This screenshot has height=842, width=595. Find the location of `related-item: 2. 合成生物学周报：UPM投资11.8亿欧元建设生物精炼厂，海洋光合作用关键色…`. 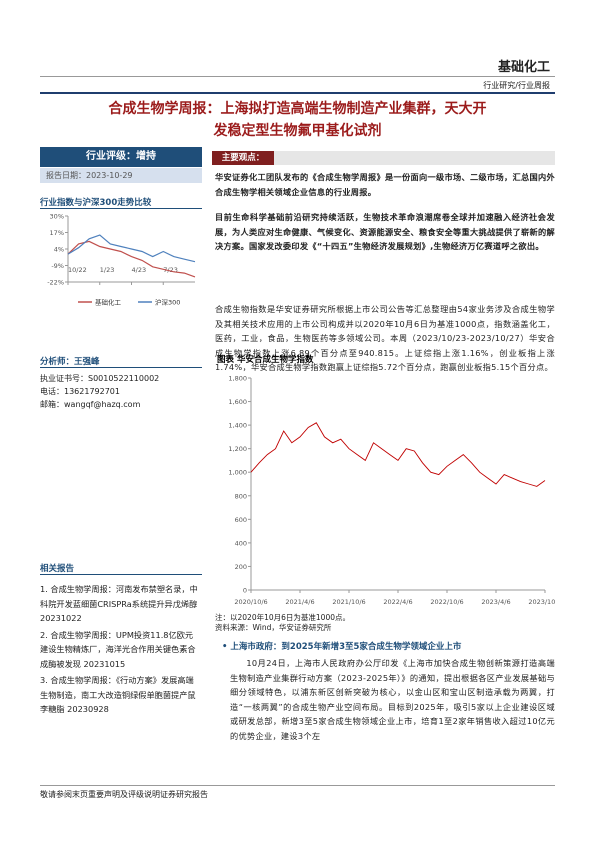

related-item: 2. 合成生物学周报：UPM投资11.8亿欧元建设生物精炼厂，海洋光合作用关键色… is located at coordinates (118, 649).